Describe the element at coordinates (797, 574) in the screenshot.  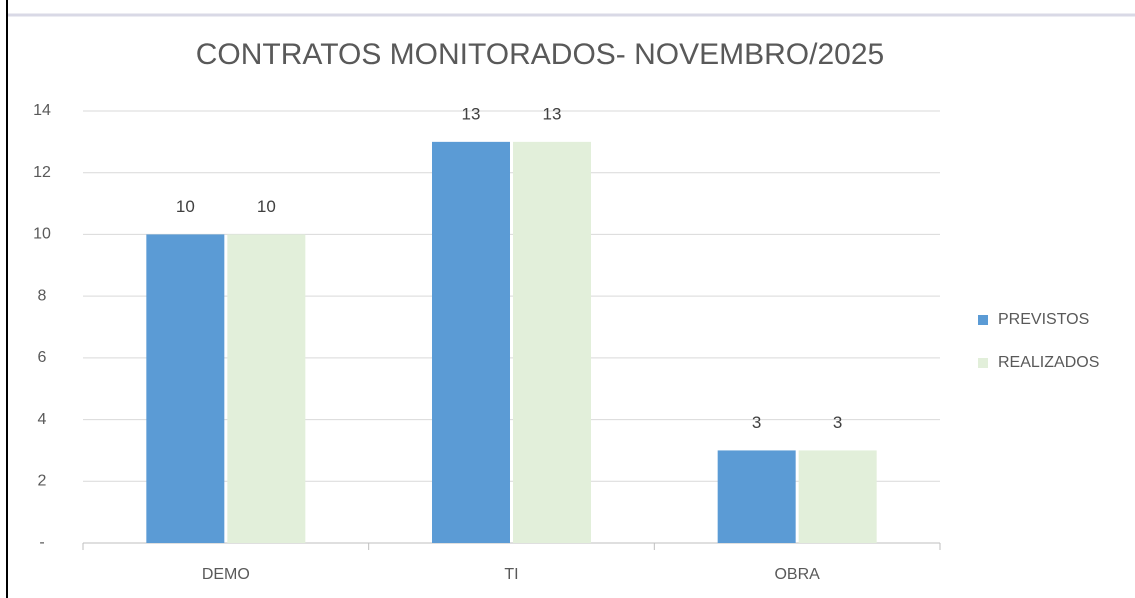
I see `x-tick-label: OBRA` at that location.